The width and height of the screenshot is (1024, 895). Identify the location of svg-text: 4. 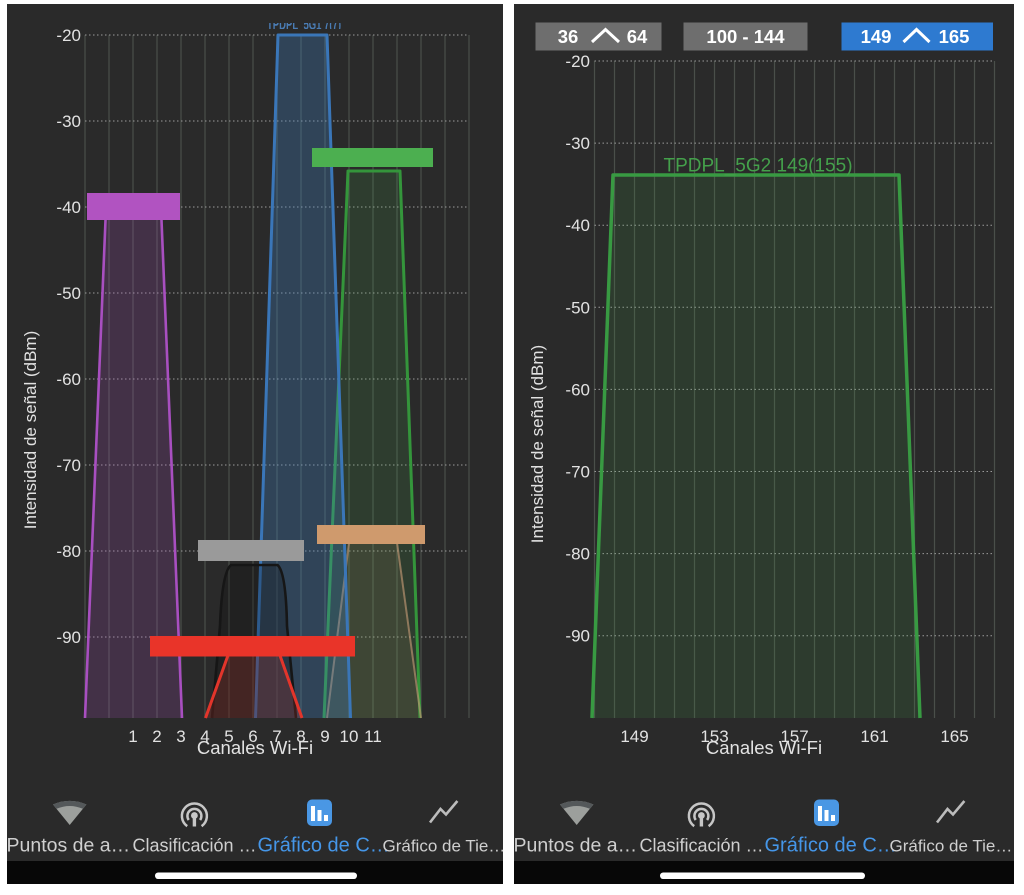
(204, 736).